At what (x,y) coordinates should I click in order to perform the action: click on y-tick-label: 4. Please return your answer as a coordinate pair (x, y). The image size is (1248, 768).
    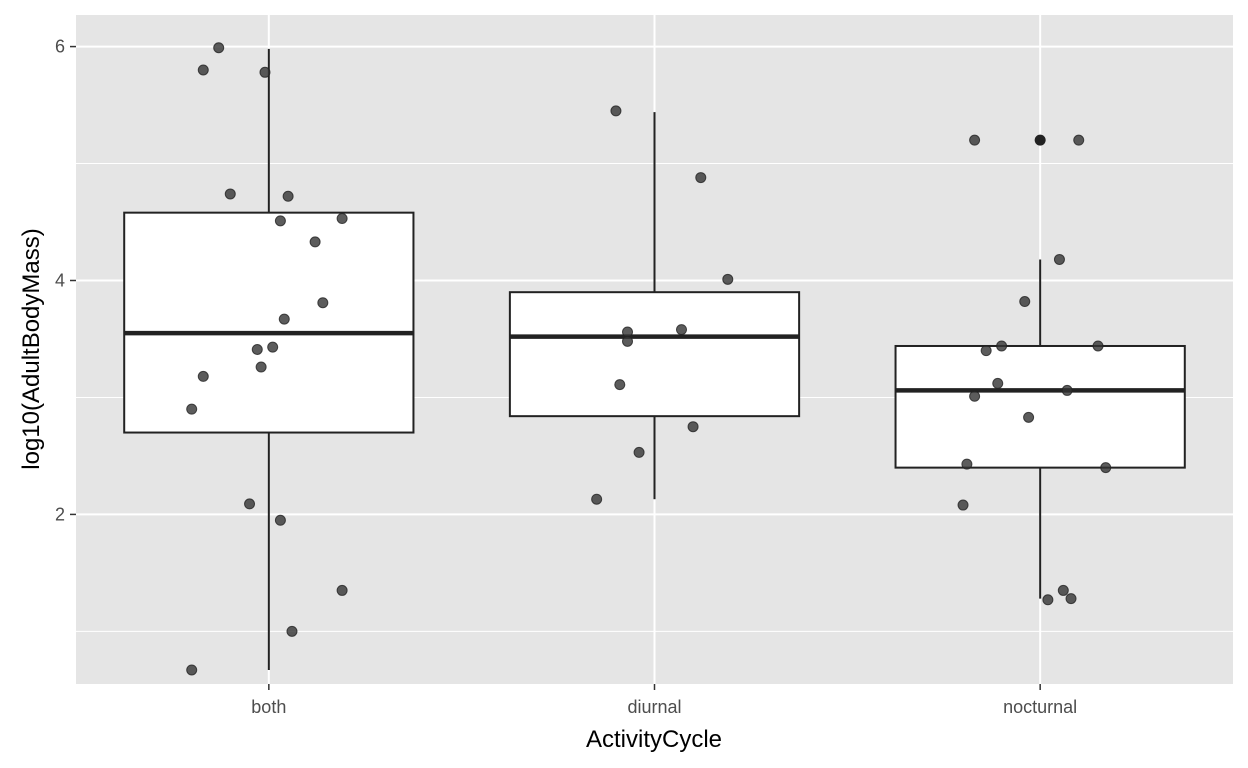
    Looking at the image, I should click on (60, 280).